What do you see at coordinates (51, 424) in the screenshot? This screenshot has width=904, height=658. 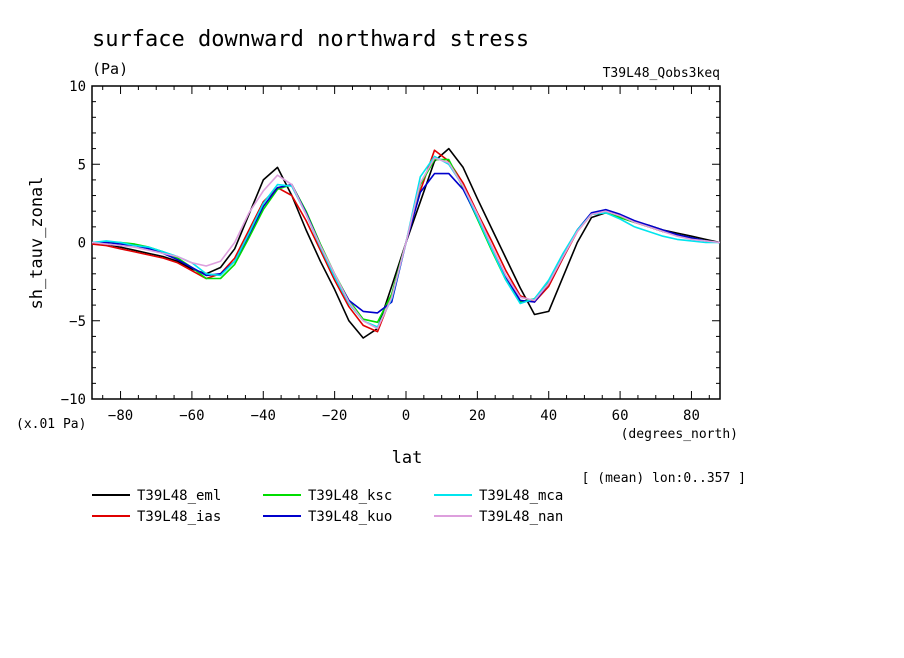 I see `y-scale-note: (x.01 Pa)` at bounding box center [51, 424].